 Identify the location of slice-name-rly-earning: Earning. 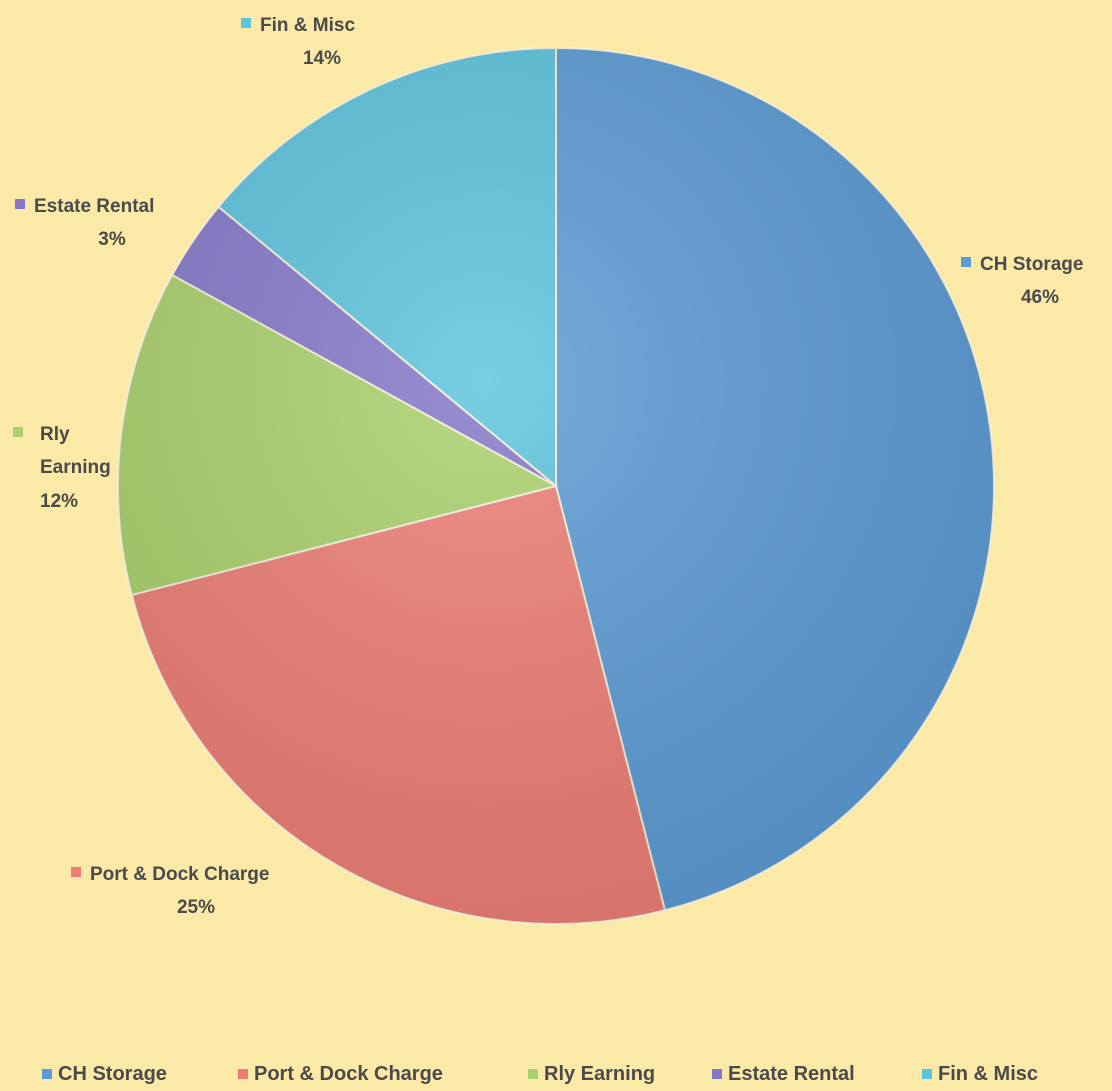
(75, 467).